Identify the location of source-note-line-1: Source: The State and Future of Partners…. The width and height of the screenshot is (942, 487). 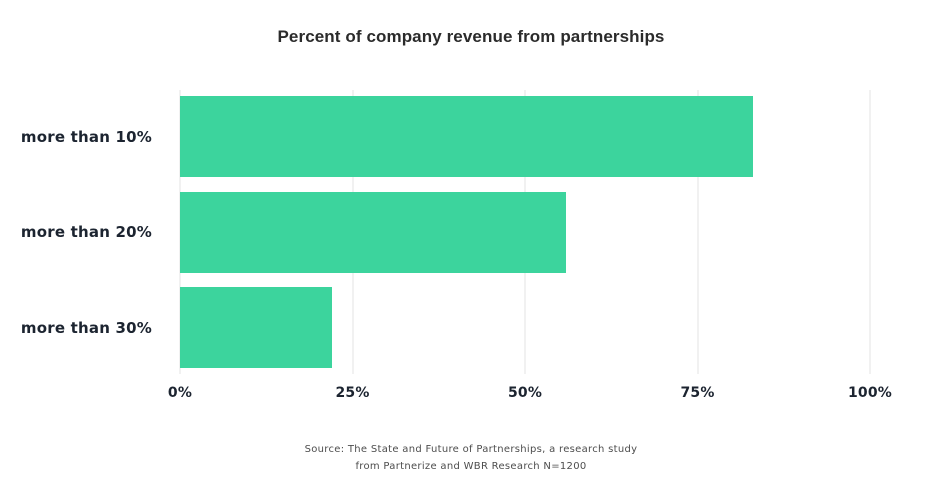
(471, 449).